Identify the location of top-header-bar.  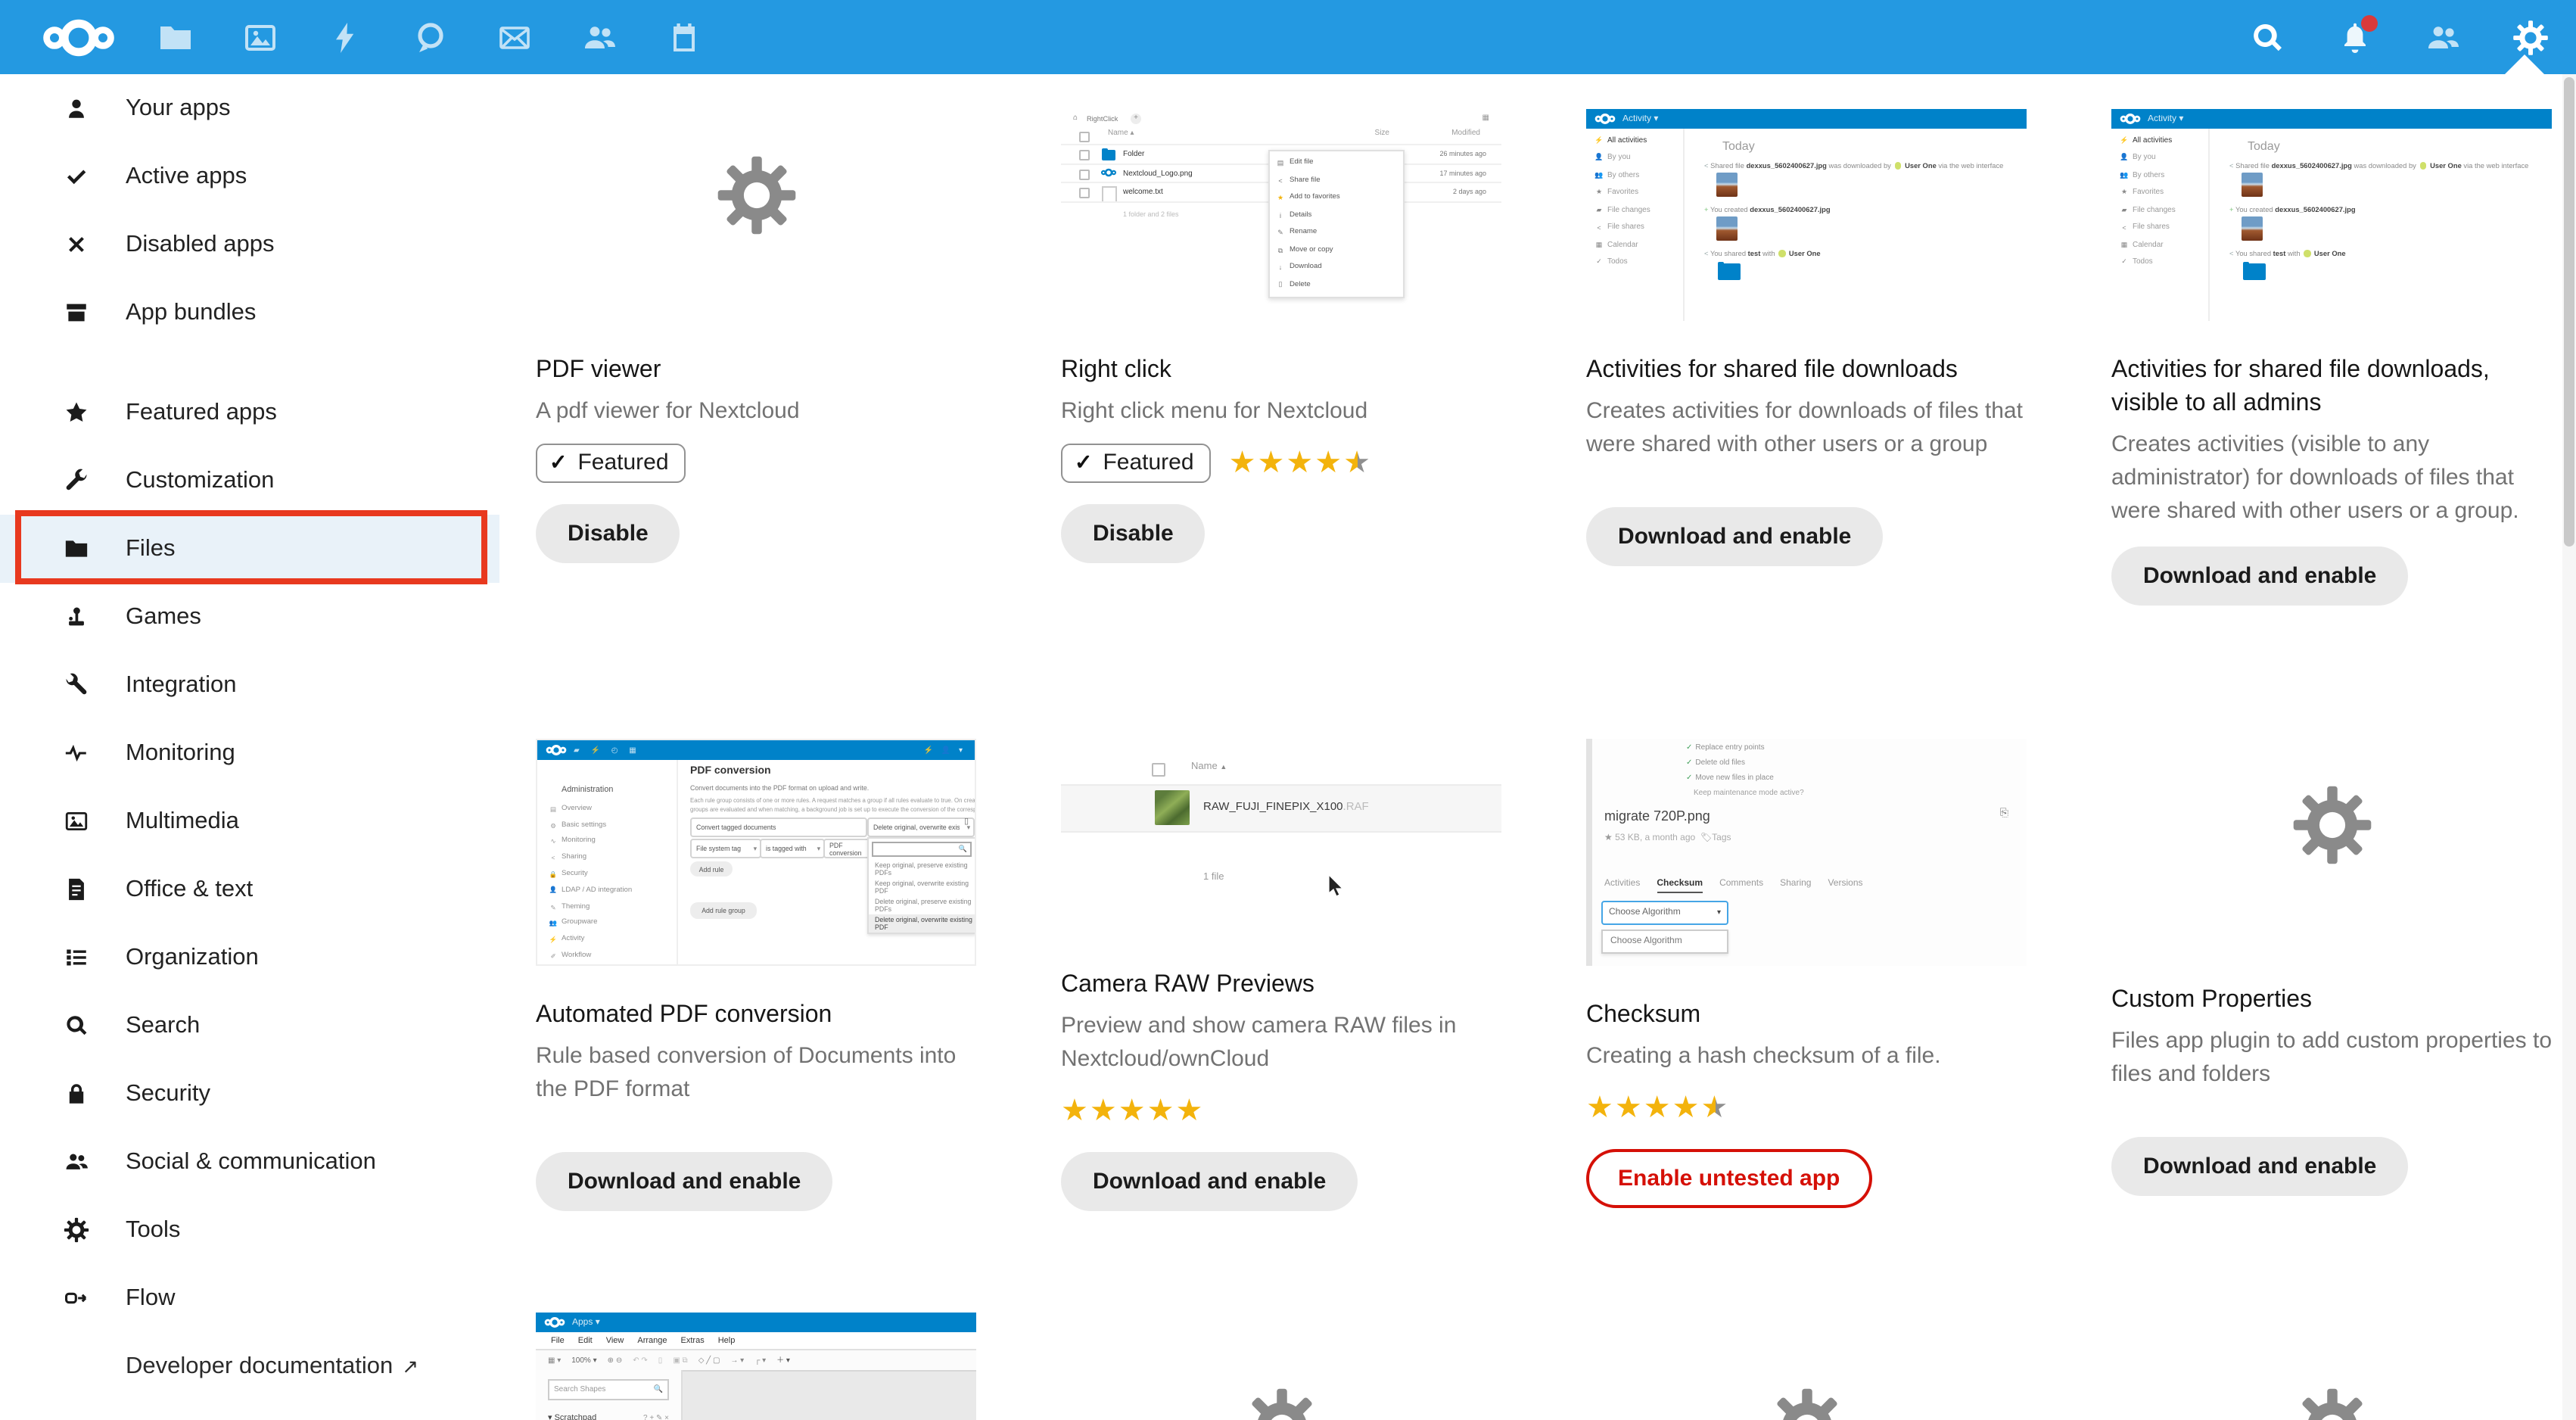
(1288, 37).